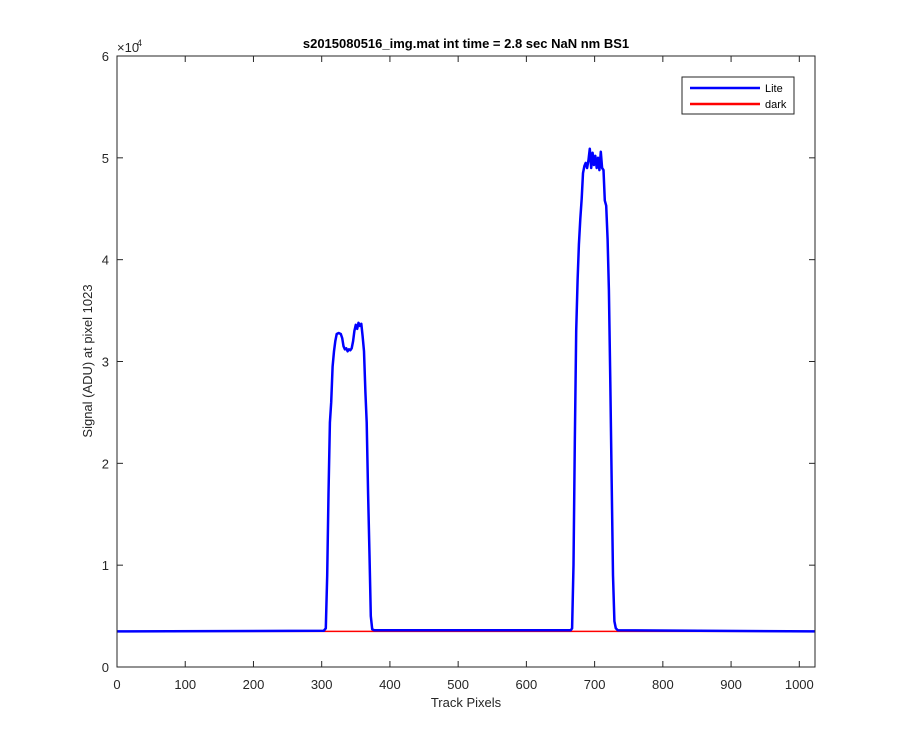 The width and height of the screenshot is (900, 755). I want to click on x-tick-label: 400, so click(390, 684).